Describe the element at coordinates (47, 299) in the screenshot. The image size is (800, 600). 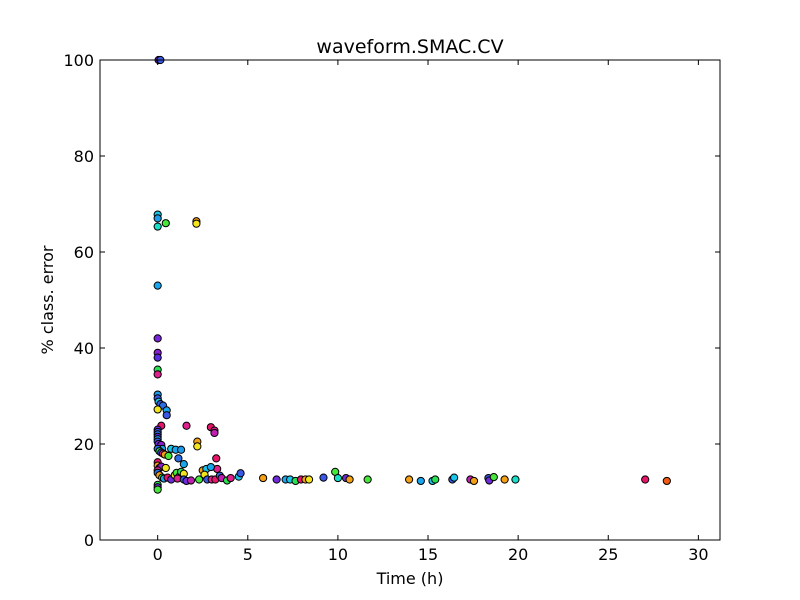
I see `y-axis-label: % class. error` at that location.